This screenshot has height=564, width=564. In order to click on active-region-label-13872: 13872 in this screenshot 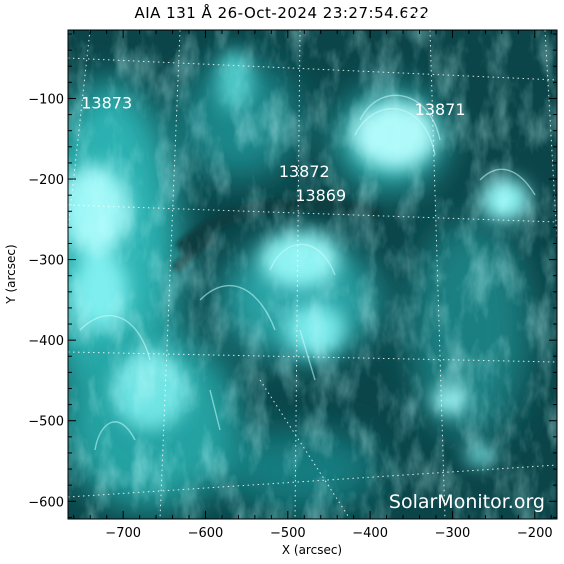, I will do `click(304, 171)`.